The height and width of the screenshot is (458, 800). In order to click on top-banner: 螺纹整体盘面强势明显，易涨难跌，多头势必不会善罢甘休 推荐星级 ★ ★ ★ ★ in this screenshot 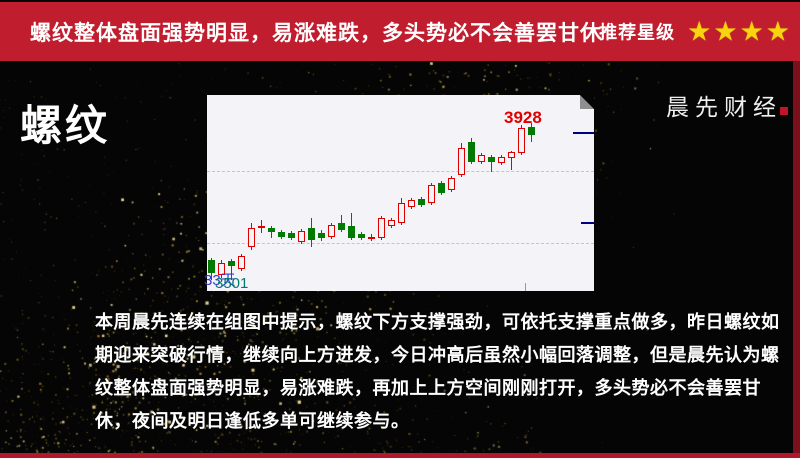, I will do `click(400, 31)`.